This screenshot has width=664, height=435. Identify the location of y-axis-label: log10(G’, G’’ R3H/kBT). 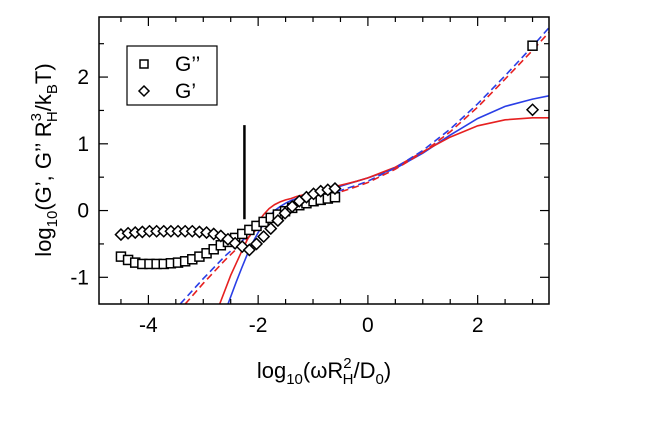
(44, 159).